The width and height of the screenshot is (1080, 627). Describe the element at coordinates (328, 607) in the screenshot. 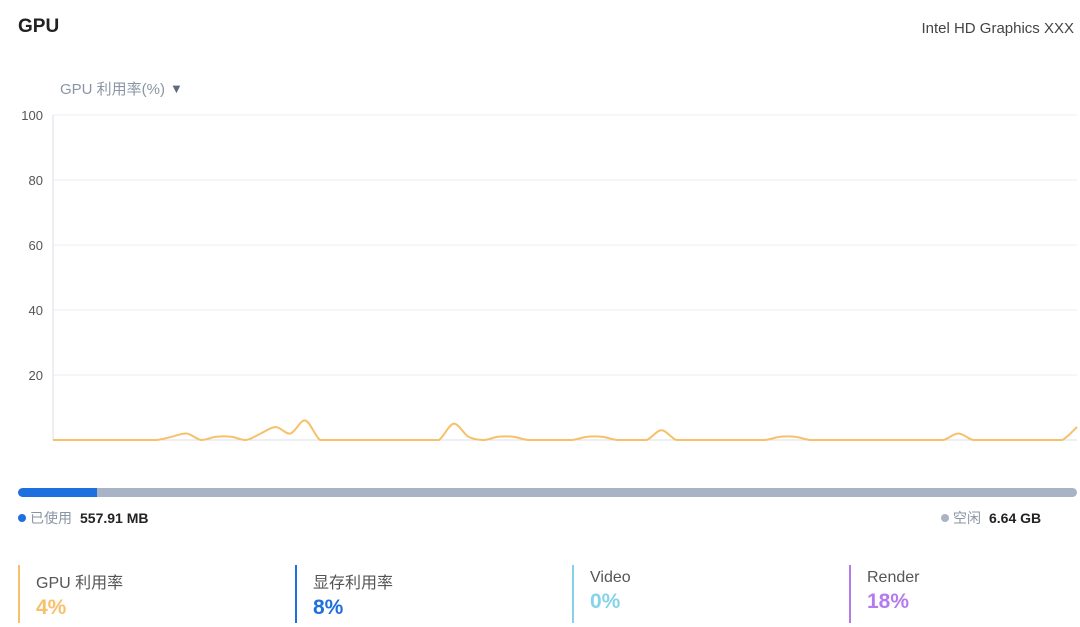

I see `stat-value: 8%` at that location.